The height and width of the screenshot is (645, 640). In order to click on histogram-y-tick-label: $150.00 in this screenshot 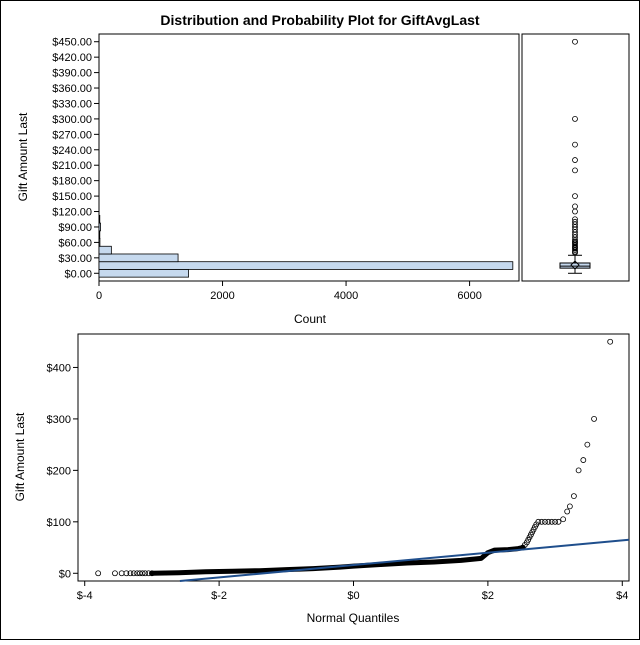, I will do `click(72, 197)`.